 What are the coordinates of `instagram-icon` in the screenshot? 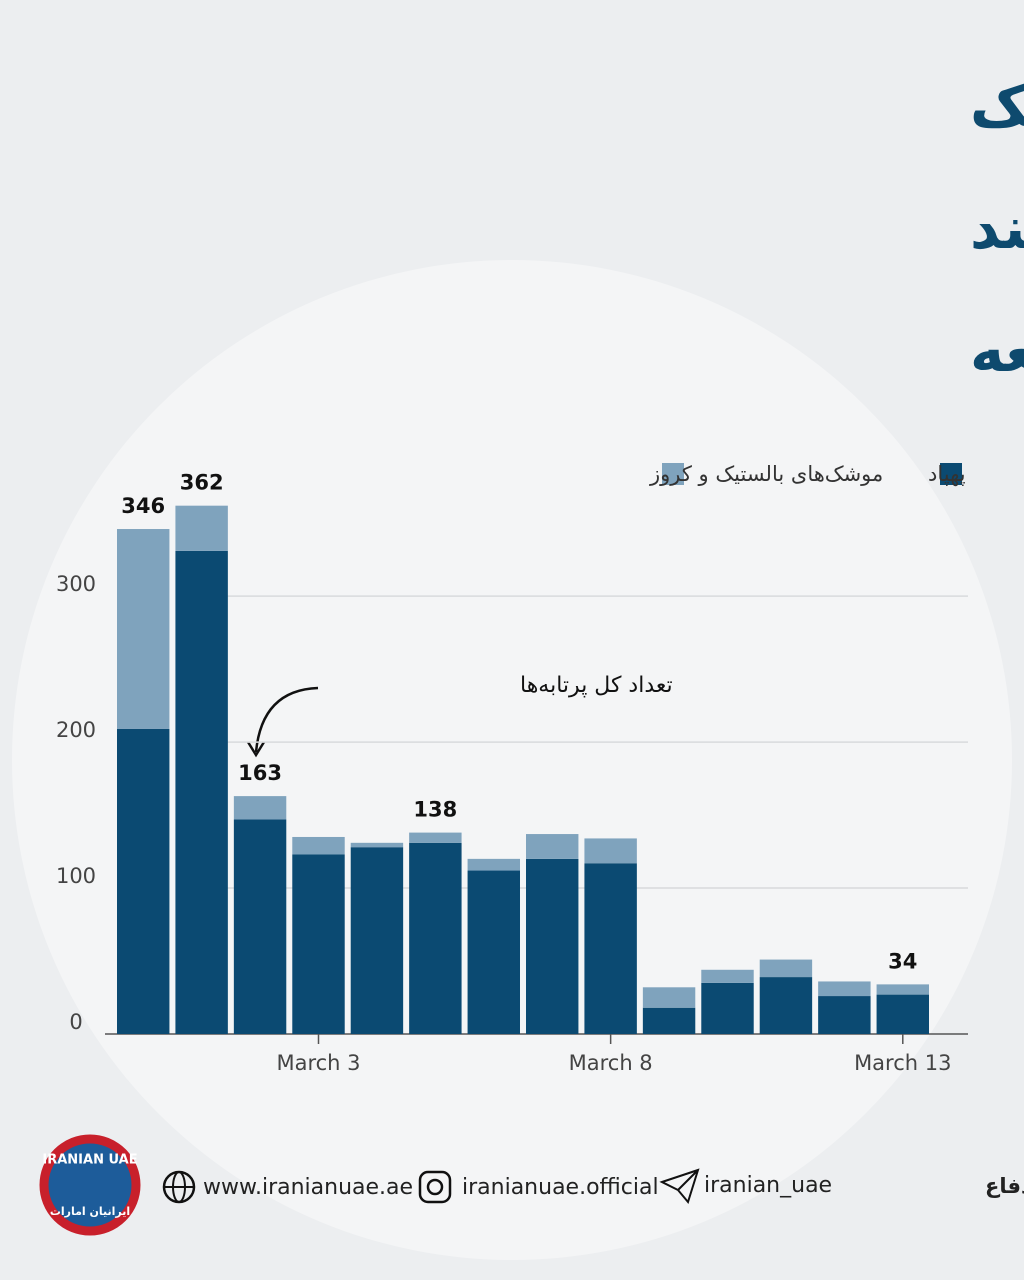 It's located at (435, 1187).